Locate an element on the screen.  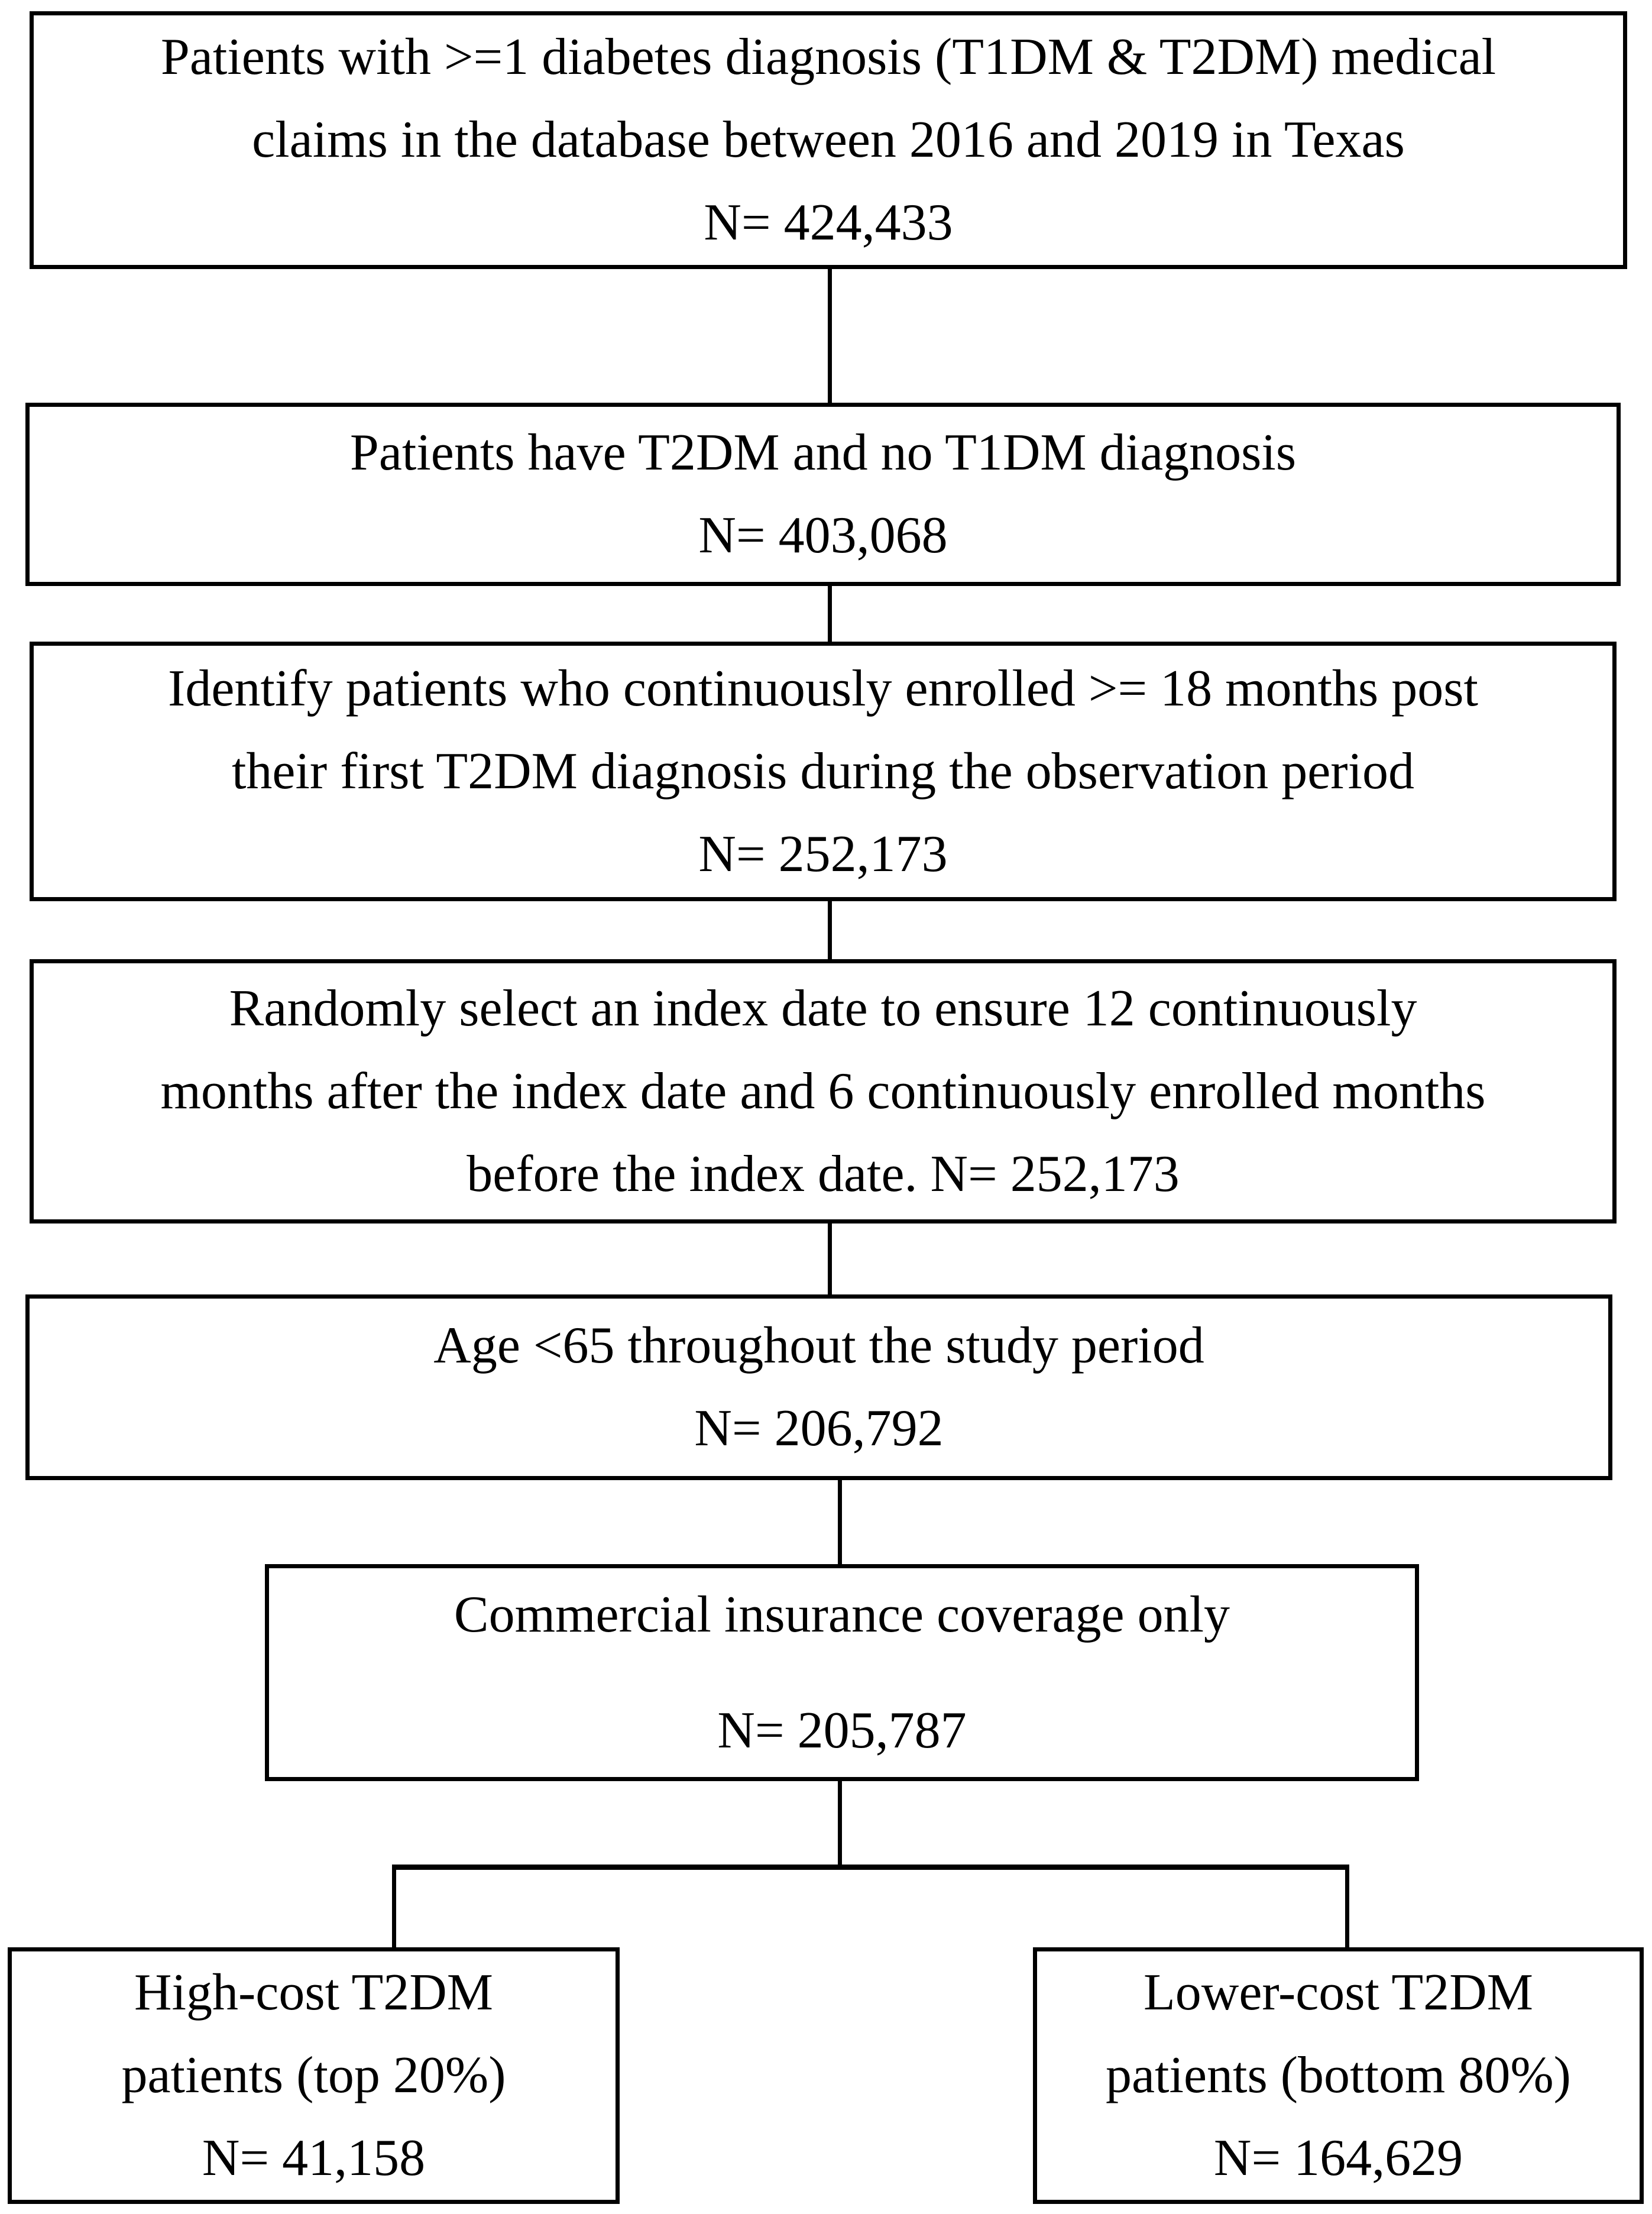
box-count-line: N= 205,787 is located at coordinates (842, 1730).